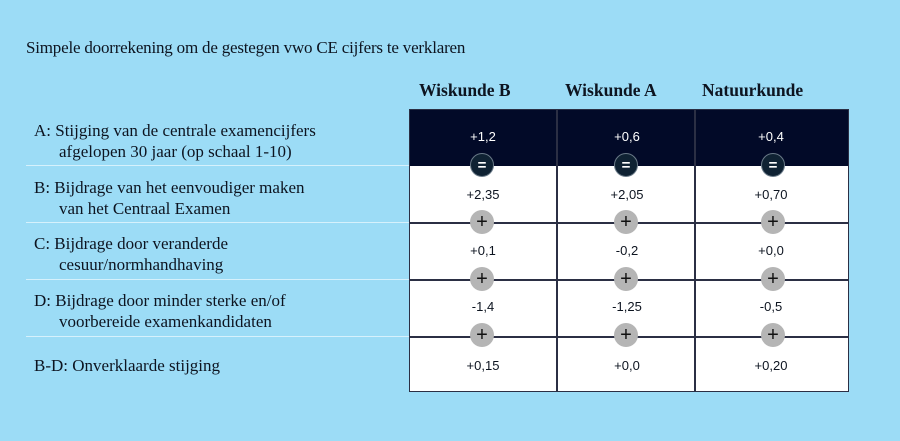 The image size is (900, 441). I want to click on row-label-bd: B-D: Onverklaarde stijging, so click(127, 365).